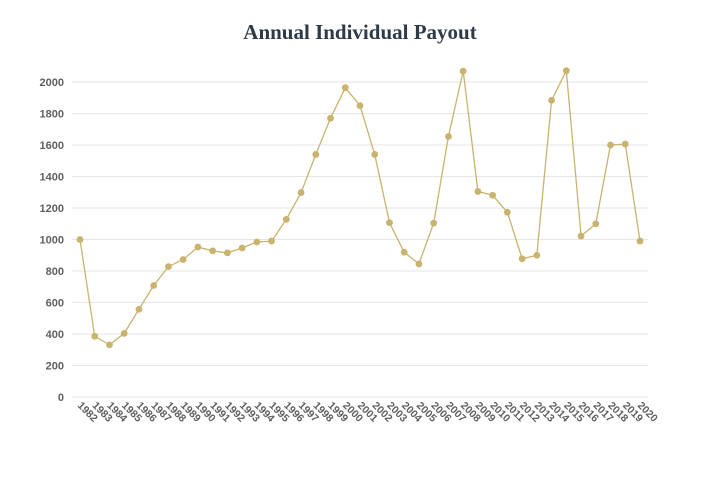  Describe the element at coordinates (55, 367) in the screenshot. I see `y-tick-label: 200` at that location.